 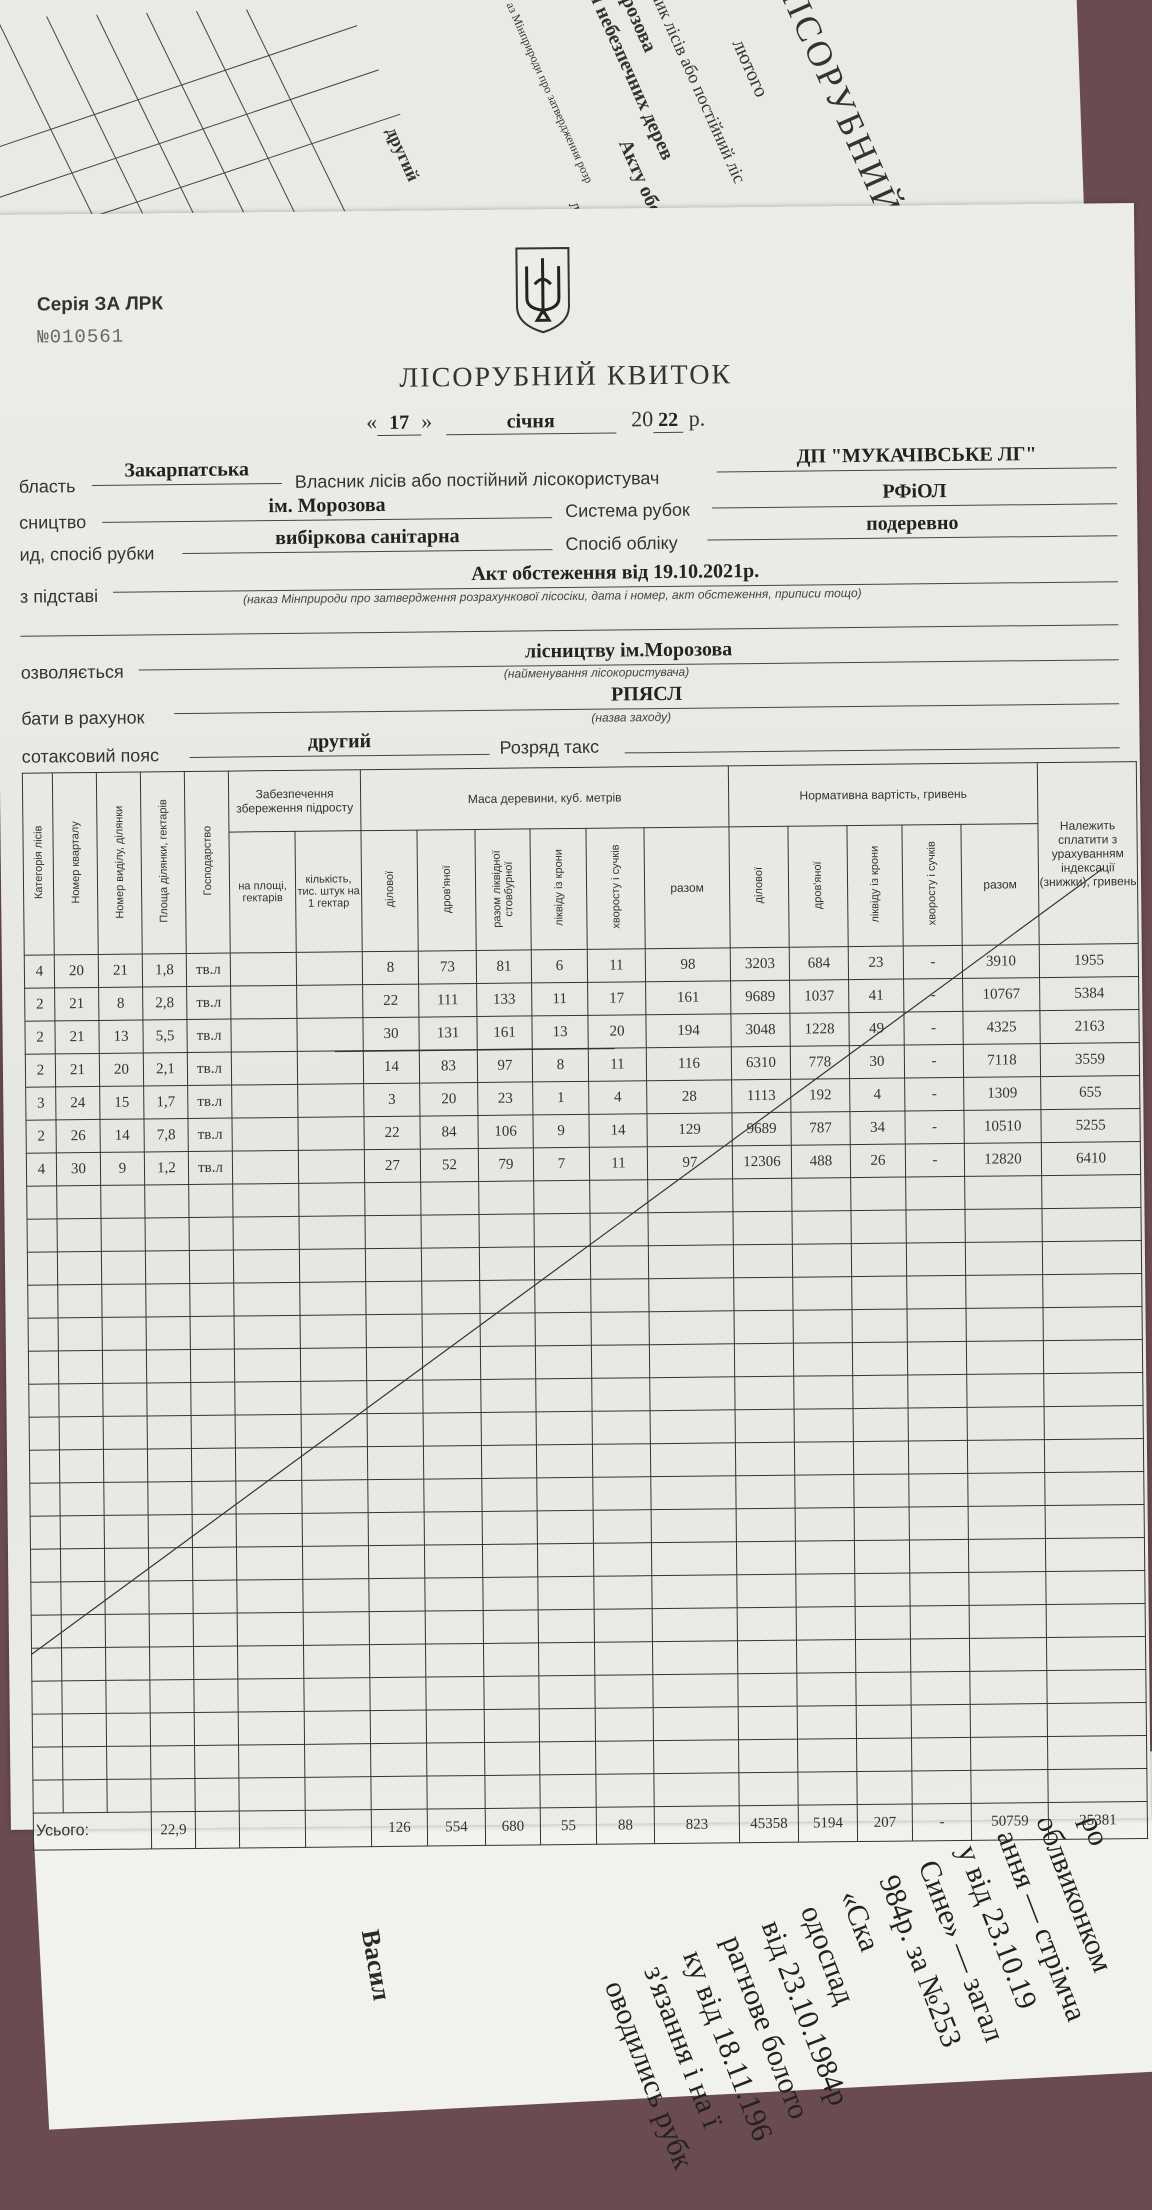 I want to click on table-cell: 111, so click(x=447, y=1000).